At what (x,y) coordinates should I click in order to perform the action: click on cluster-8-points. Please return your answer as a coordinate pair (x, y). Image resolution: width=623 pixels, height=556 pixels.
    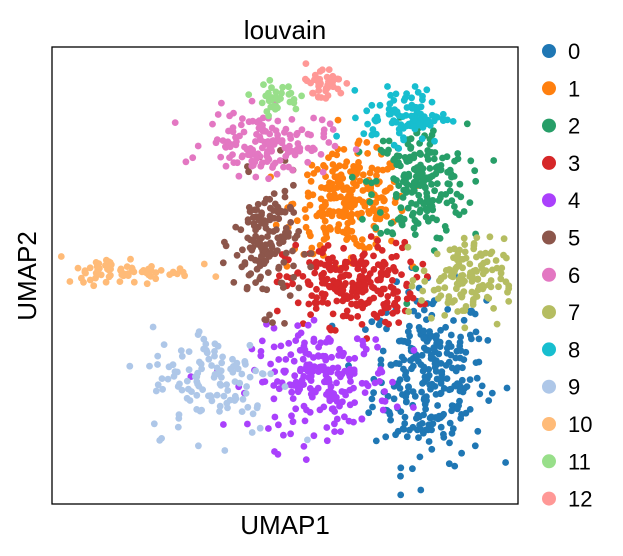
    Looking at the image, I should click on (395, 117).